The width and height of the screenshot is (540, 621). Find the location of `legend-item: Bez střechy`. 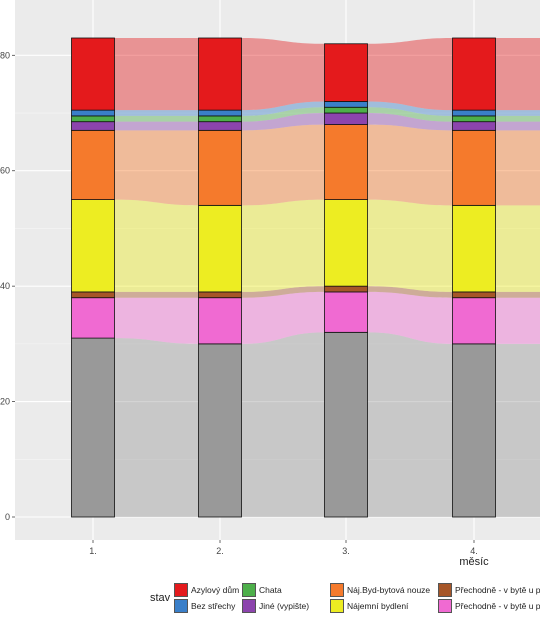

legend-item: Bez střechy is located at coordinates (204, 606).